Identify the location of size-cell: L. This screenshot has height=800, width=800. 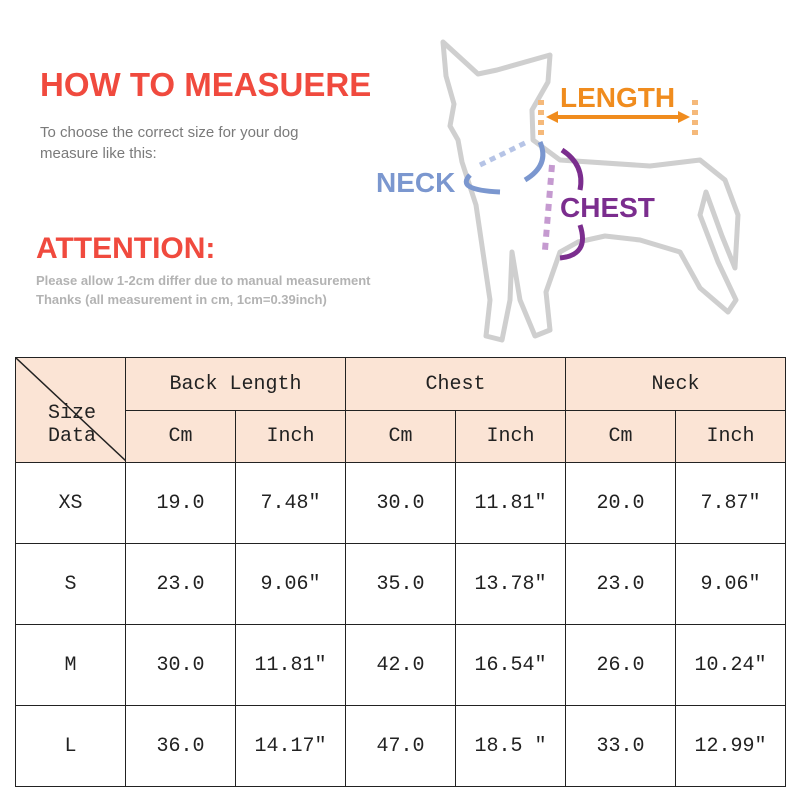
(70, 746).